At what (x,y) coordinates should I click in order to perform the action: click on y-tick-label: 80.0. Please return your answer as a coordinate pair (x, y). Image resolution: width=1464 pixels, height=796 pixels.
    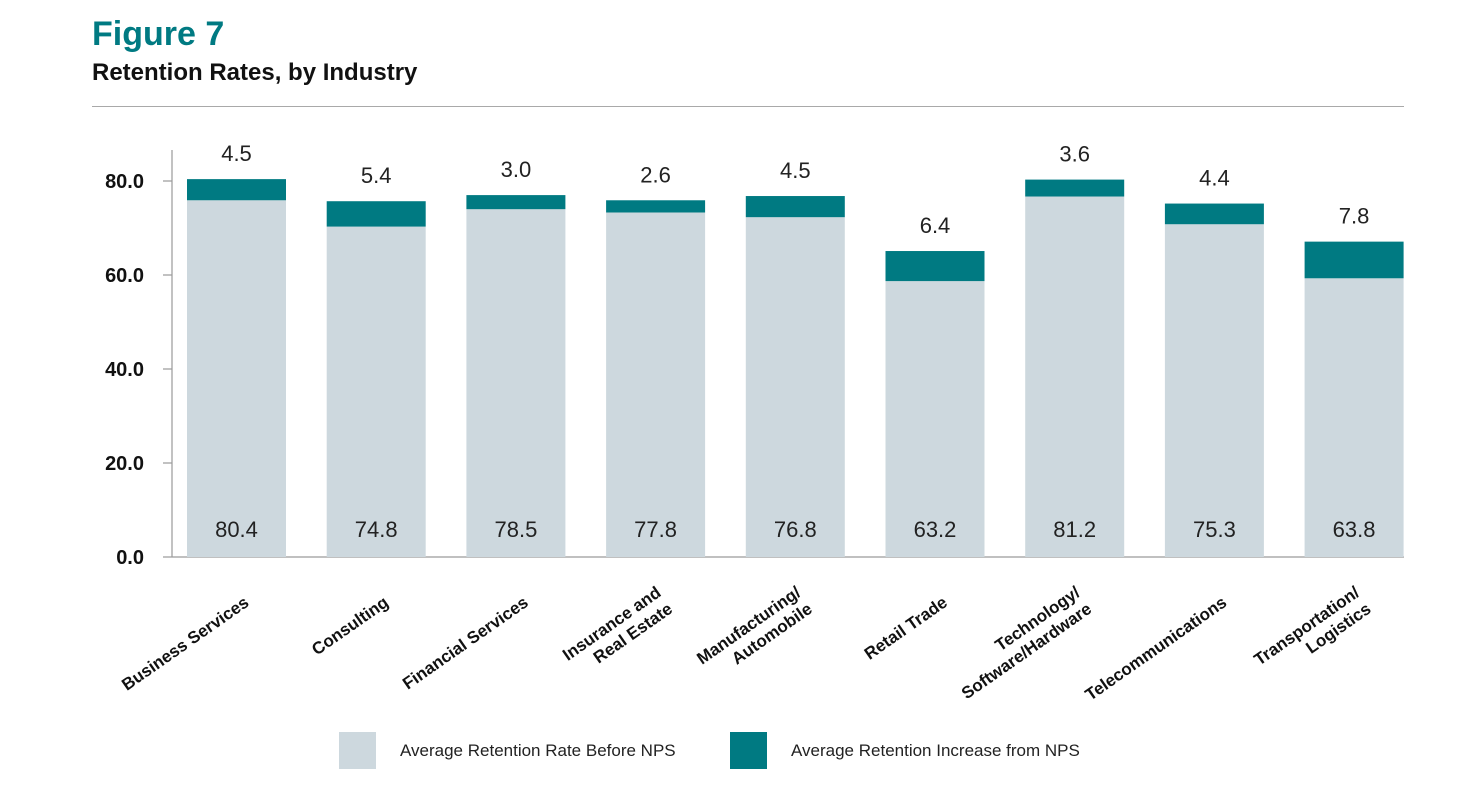
    Looking at the image, I should click on (124, 182).